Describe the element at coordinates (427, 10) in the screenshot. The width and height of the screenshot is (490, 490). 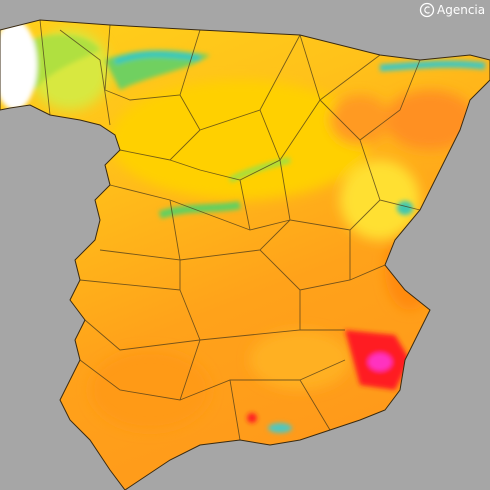
I see `copyright-icon` at that location.